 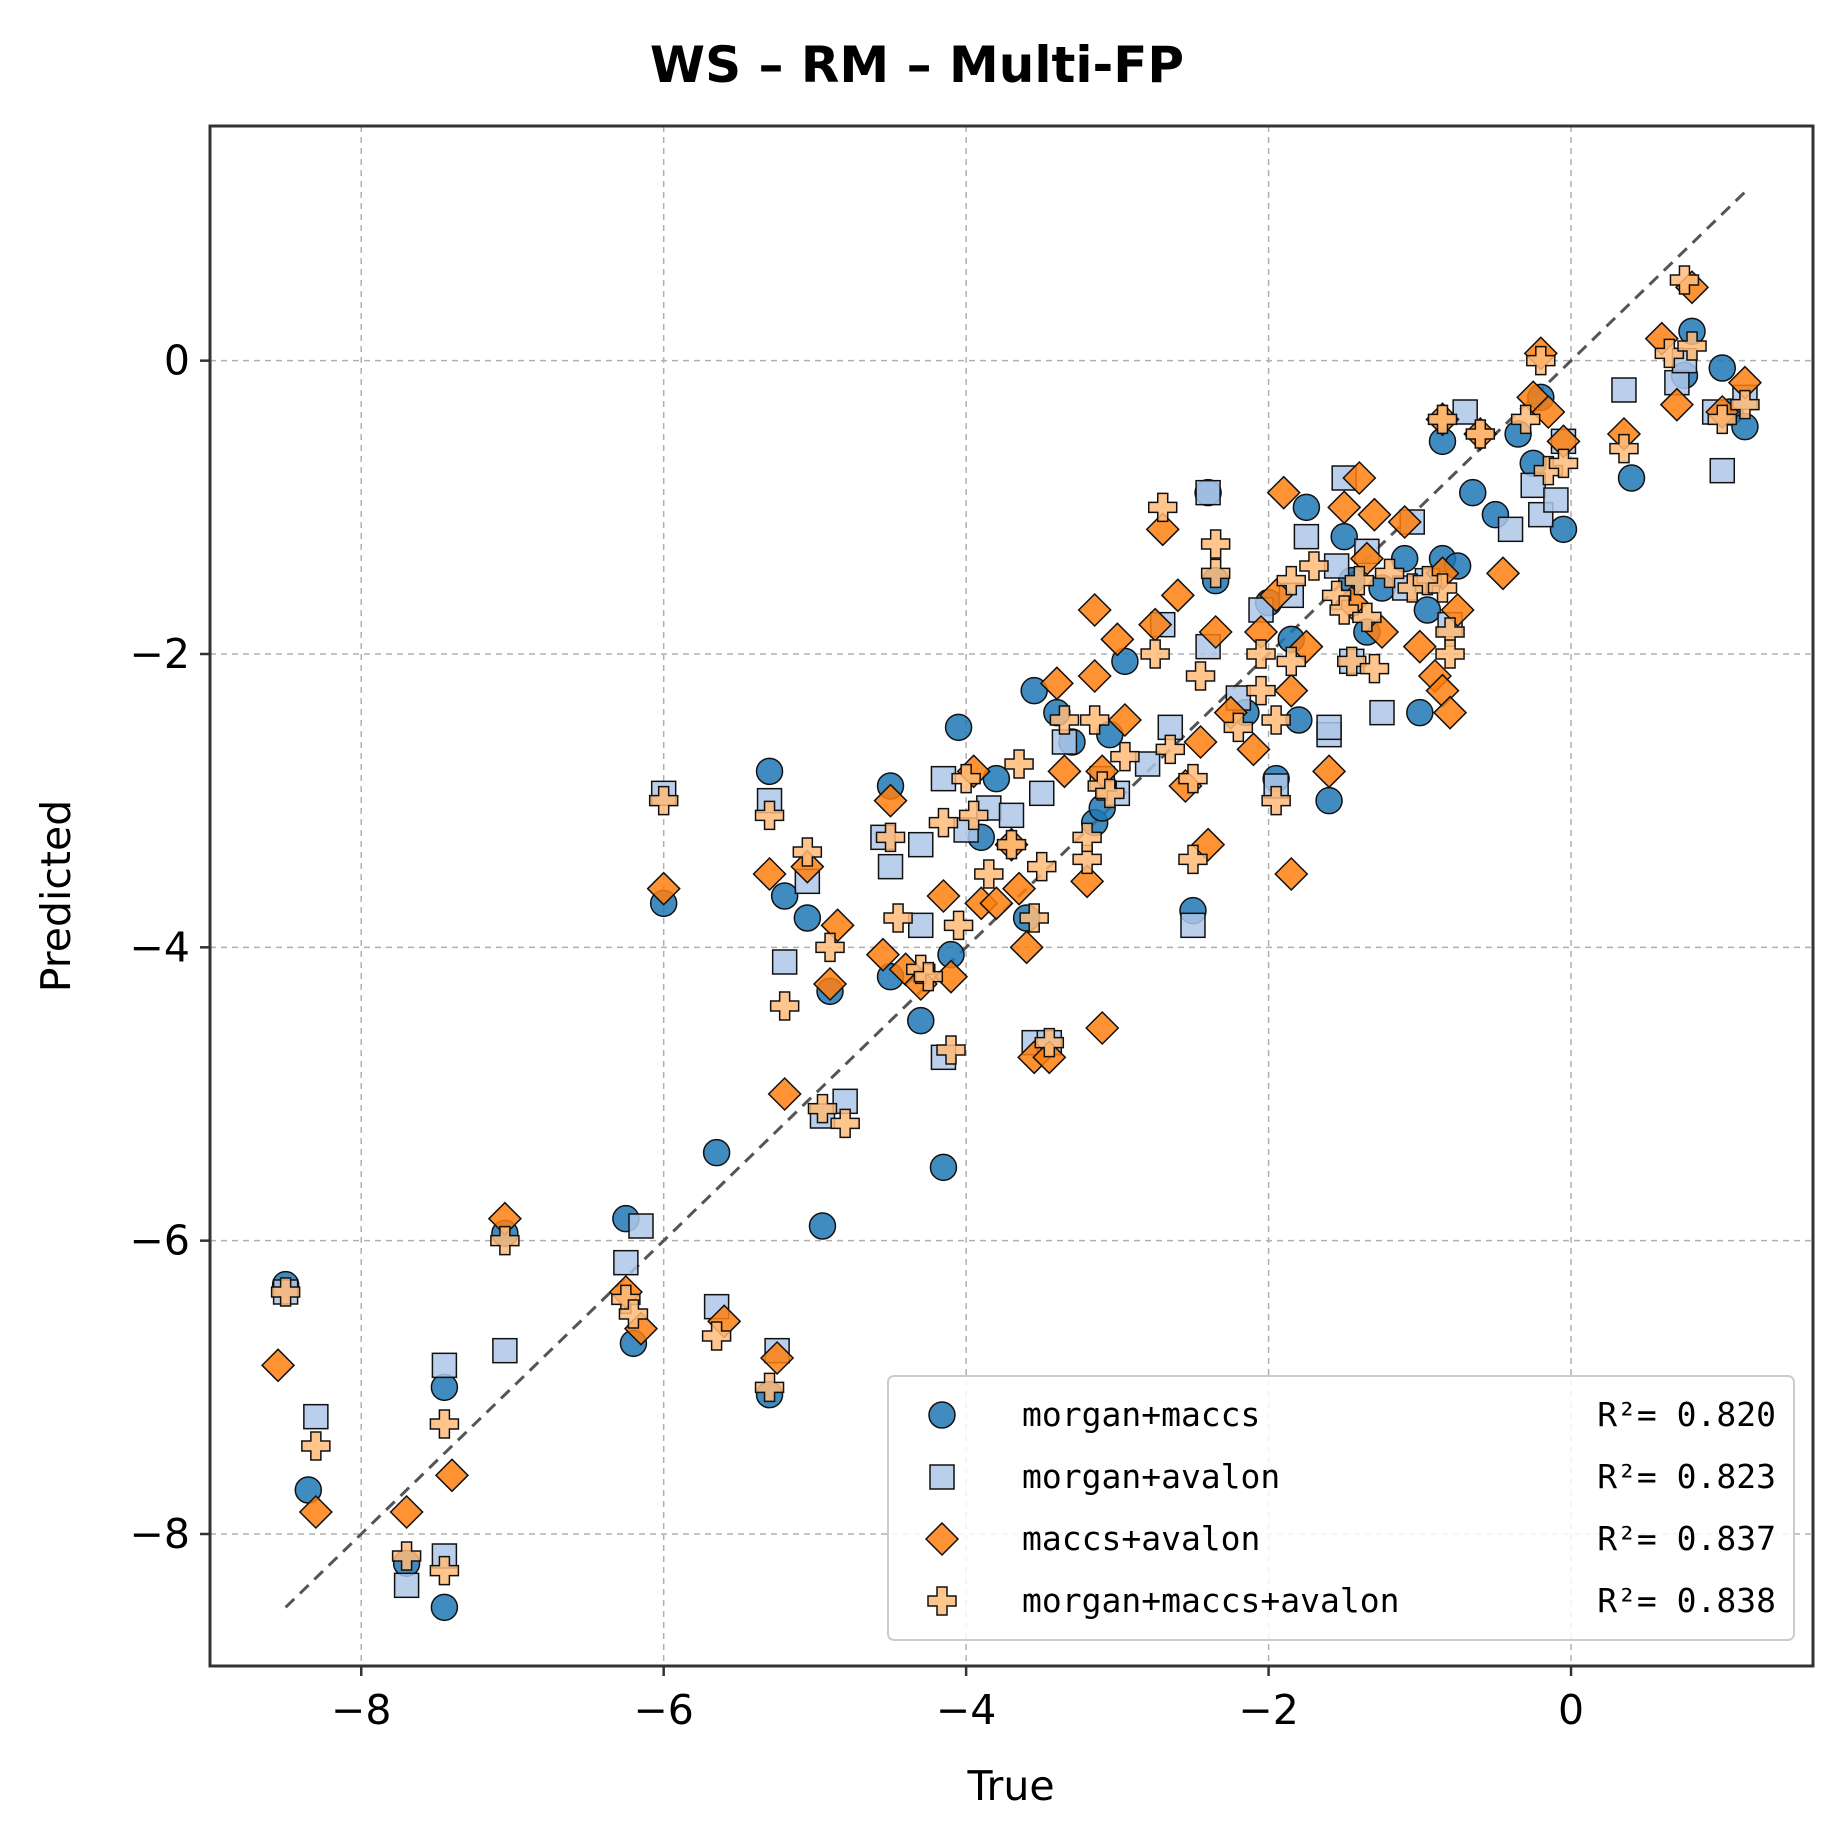 I want to click on legend-r2-value: R²= 0.823, so click(x=1686, y=1476).